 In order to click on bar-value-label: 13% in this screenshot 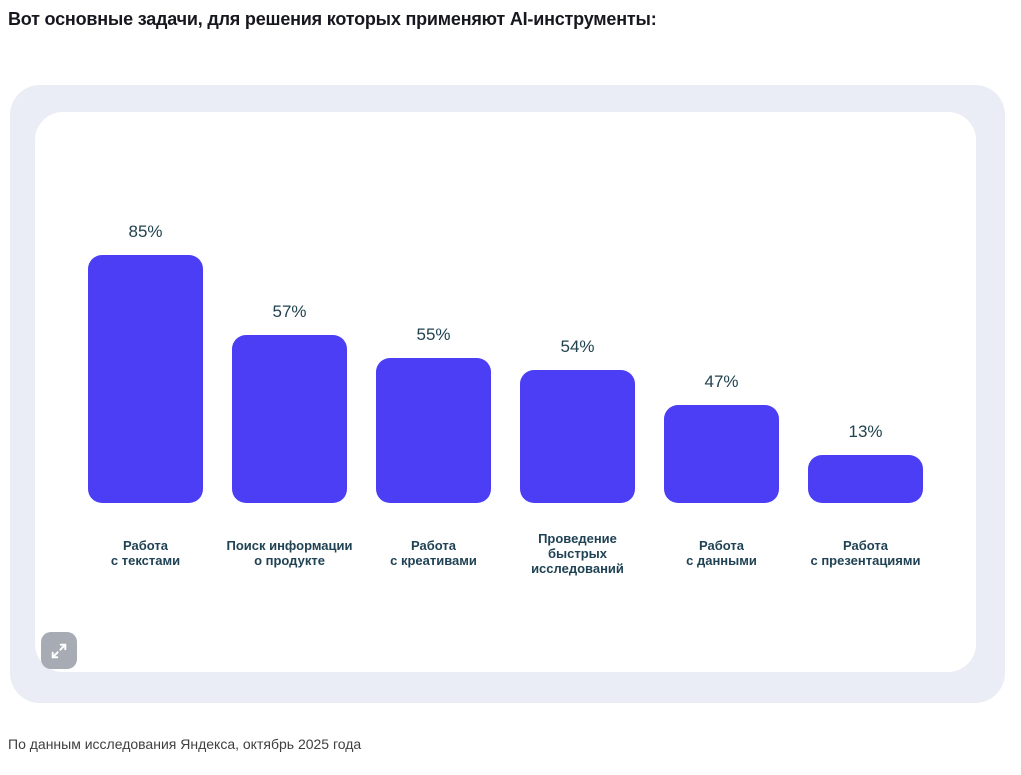, I will do `click(865, 431)`.